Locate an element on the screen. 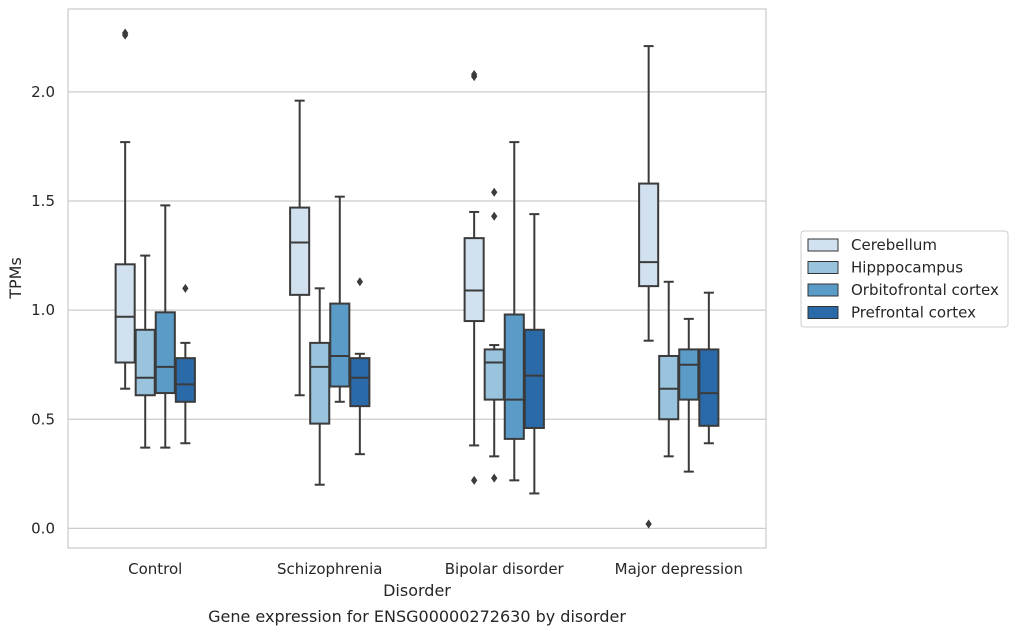 Image resolution: width=1018 pixels, height=634 pixels. box-hipppocampus-schizophrenia is located at coordinates (320, 386).